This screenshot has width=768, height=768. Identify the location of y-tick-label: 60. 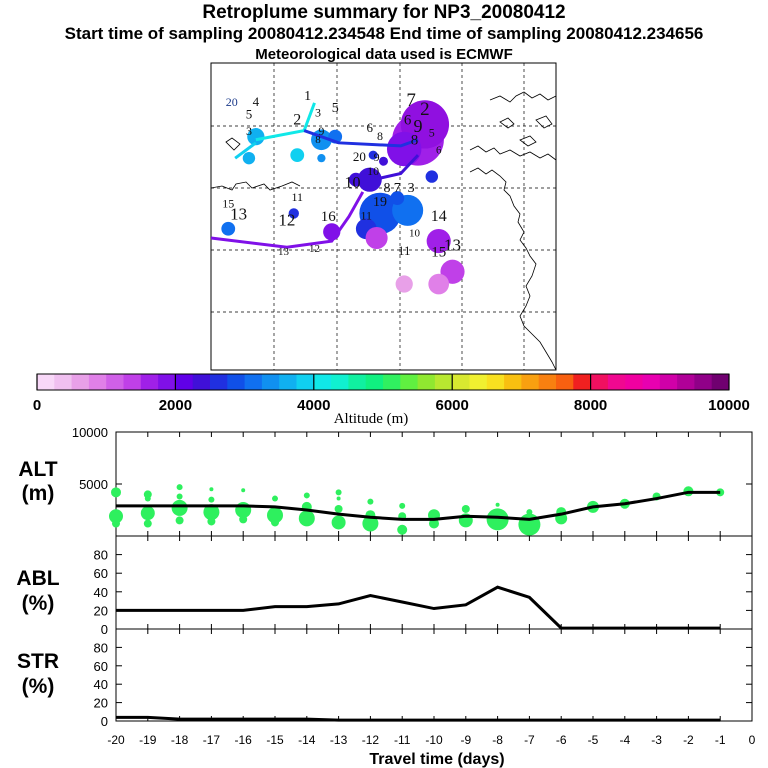
(101, 573).